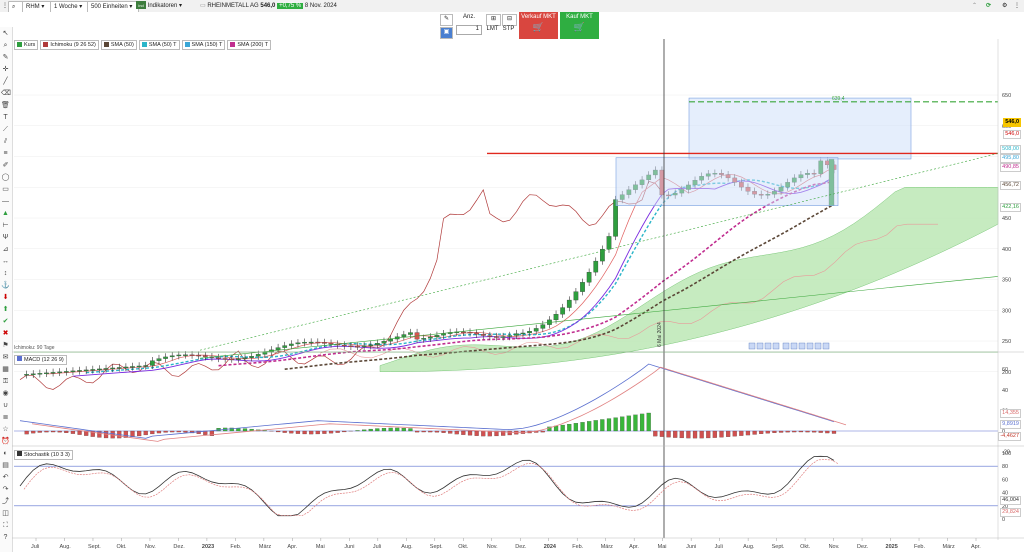  Describe the element at coordinates (5, 405) in the screenshot. I see `magnet-icon: ∪` at that location.